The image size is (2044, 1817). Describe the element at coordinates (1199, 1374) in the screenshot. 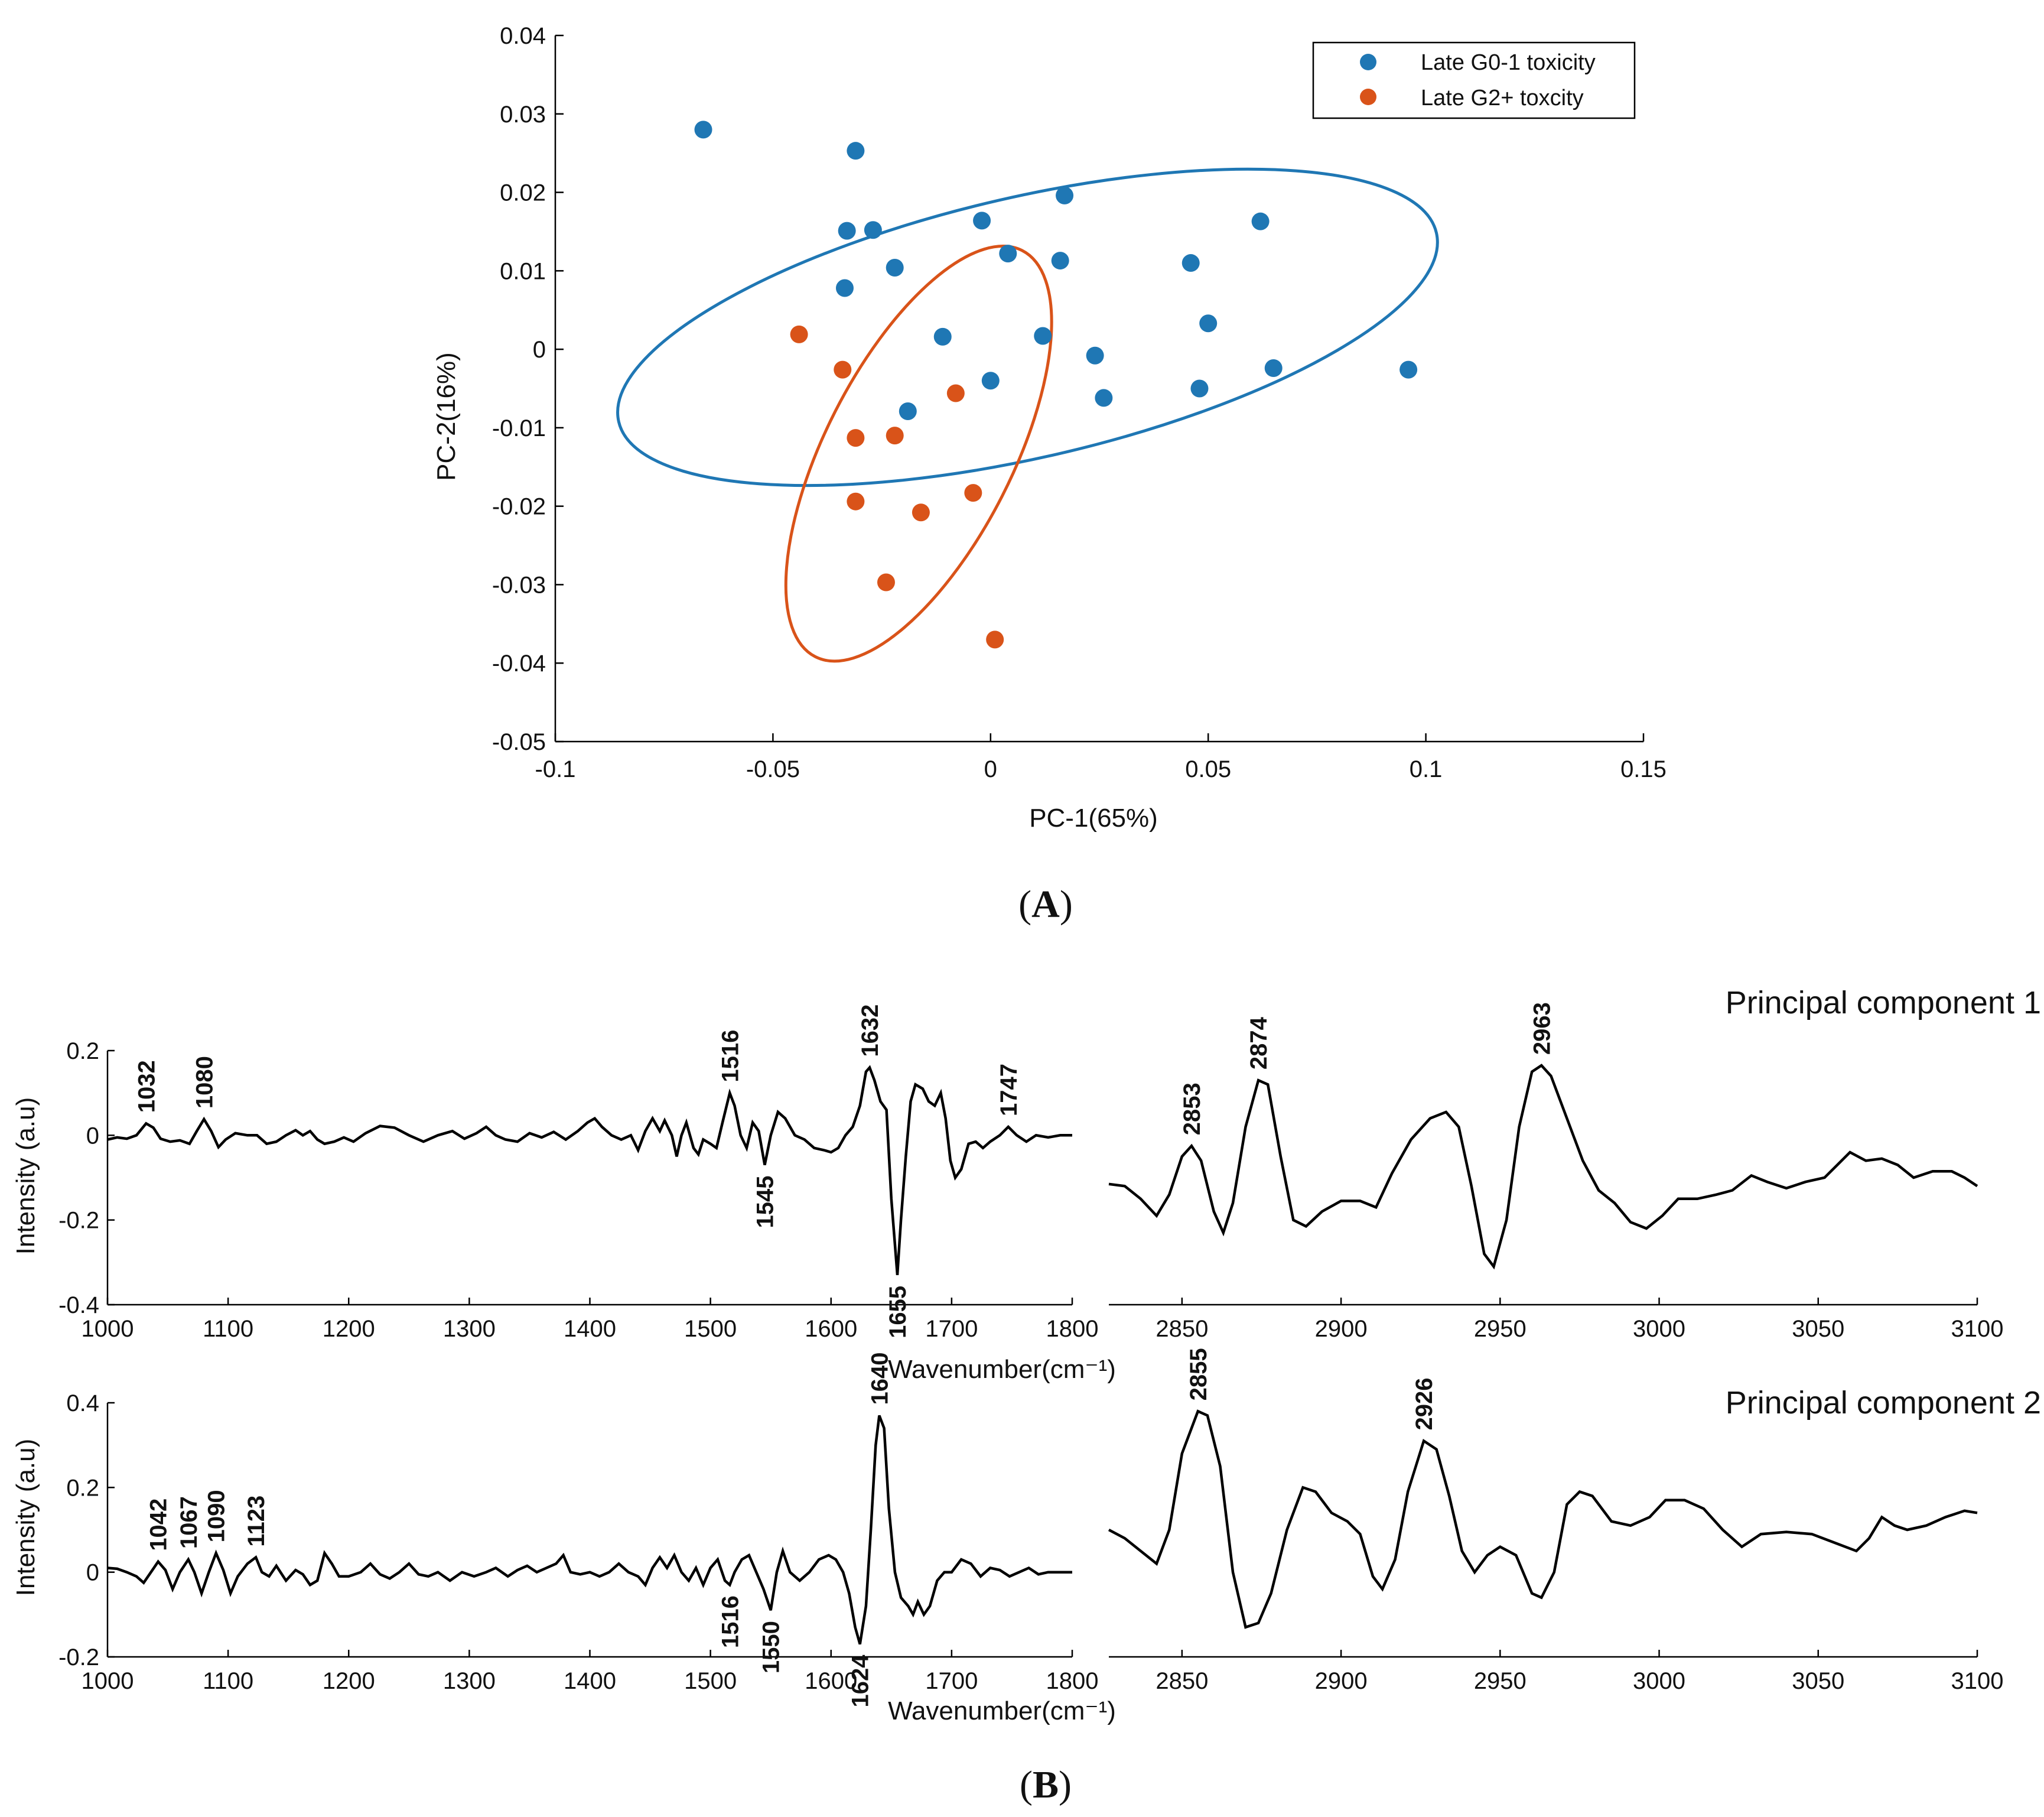

I see `peak-label: 2855` at that location.